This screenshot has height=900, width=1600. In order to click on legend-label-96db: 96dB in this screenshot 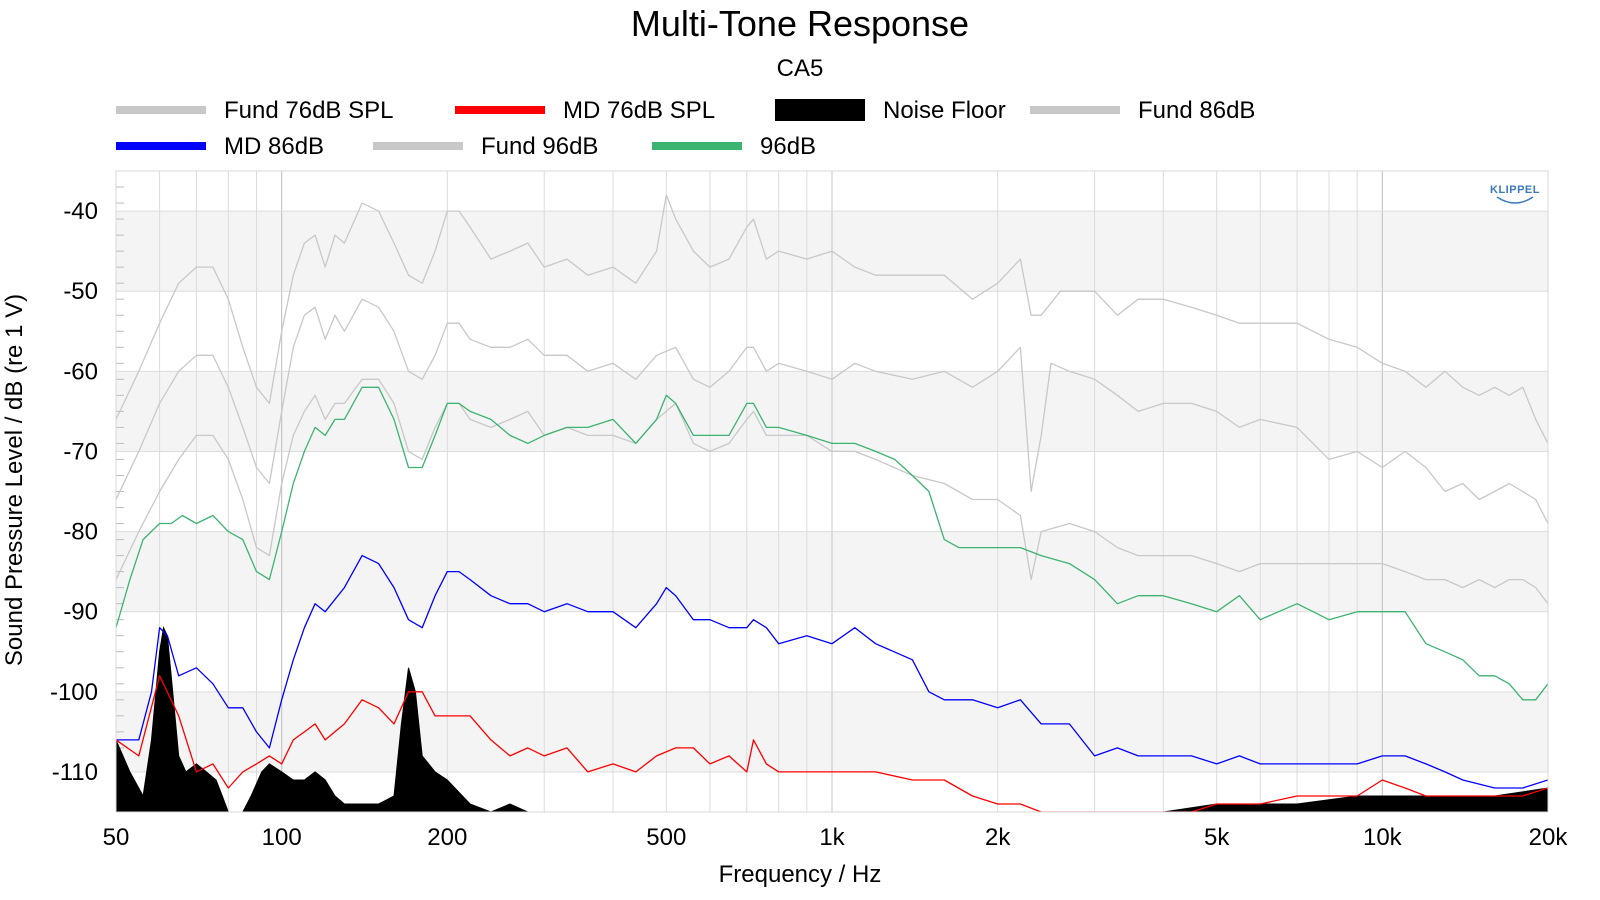, I will do `click(788, 146)`.